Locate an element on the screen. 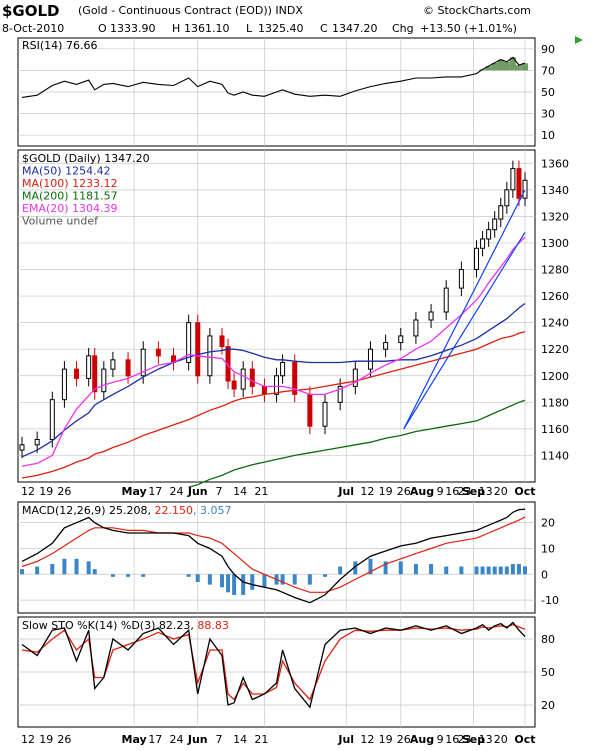 The height and width of the screenshot is (751, 593). price-tick-label: 1220 is located at coordinates (555, 349).